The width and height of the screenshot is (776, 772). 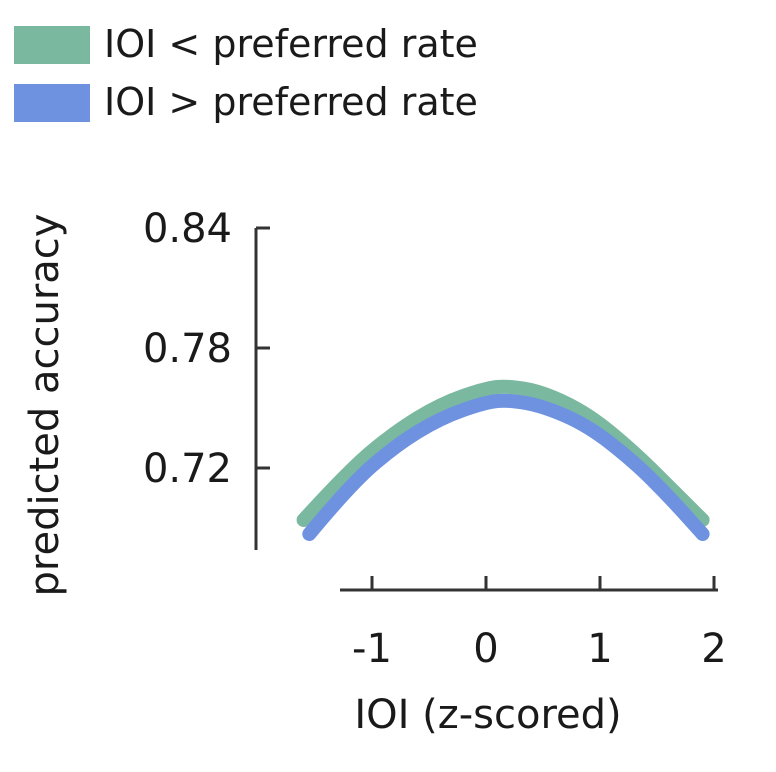 What do you see at coordinates (246, 73) in the screenshot?
I see `legend: IOI < preferred rate IOI > preferred rate` at bounding box center [246, 73].